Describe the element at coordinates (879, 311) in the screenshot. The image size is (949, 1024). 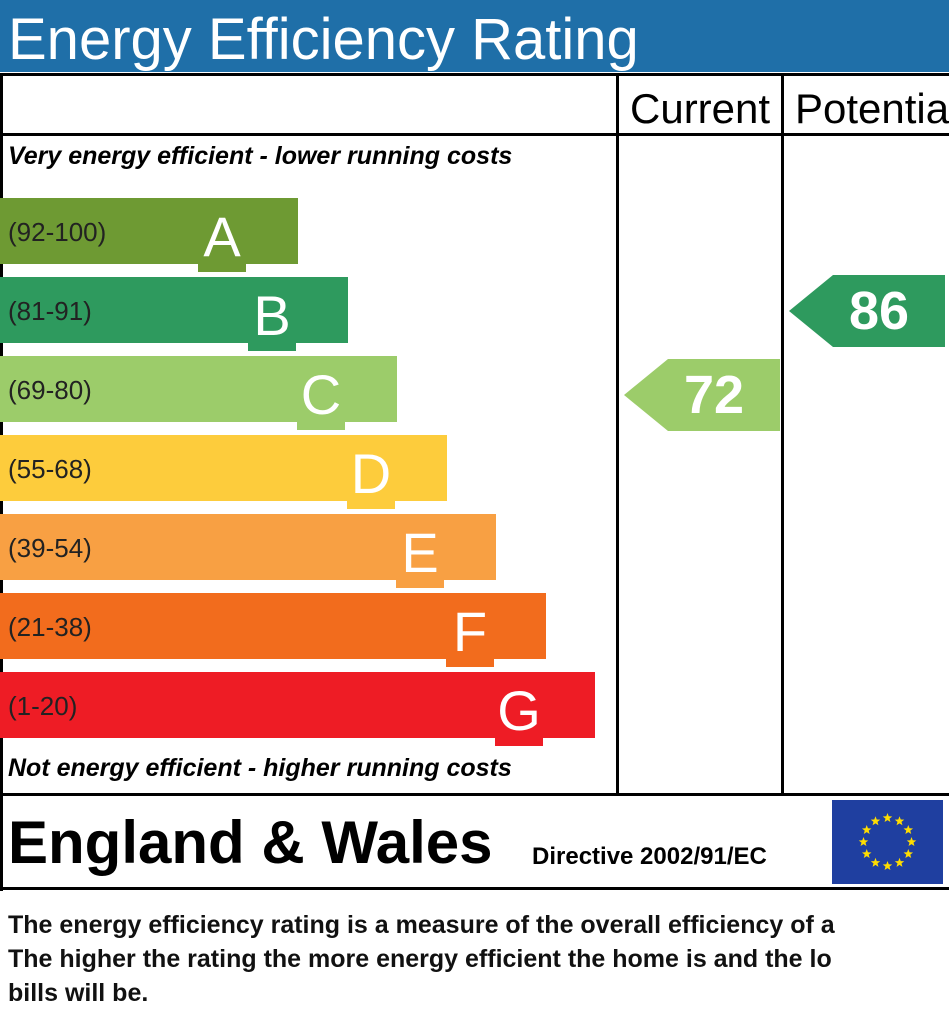
I see `potential-rating-arrow-value: 86` at that location.